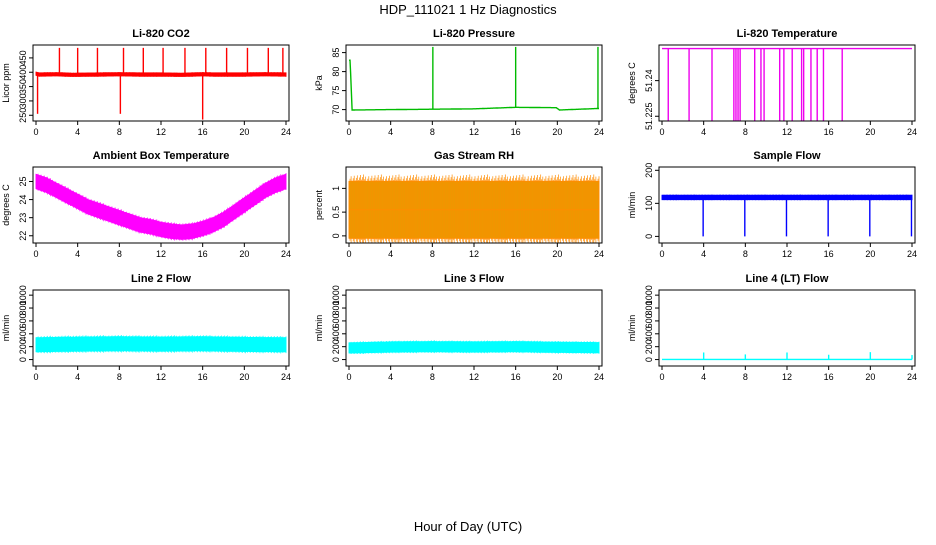  What do you see at coordinates (787, 279) in the screenshot?
I see `panel-title: Line 4 (LT) Flow` at bounding box center [787, 279].